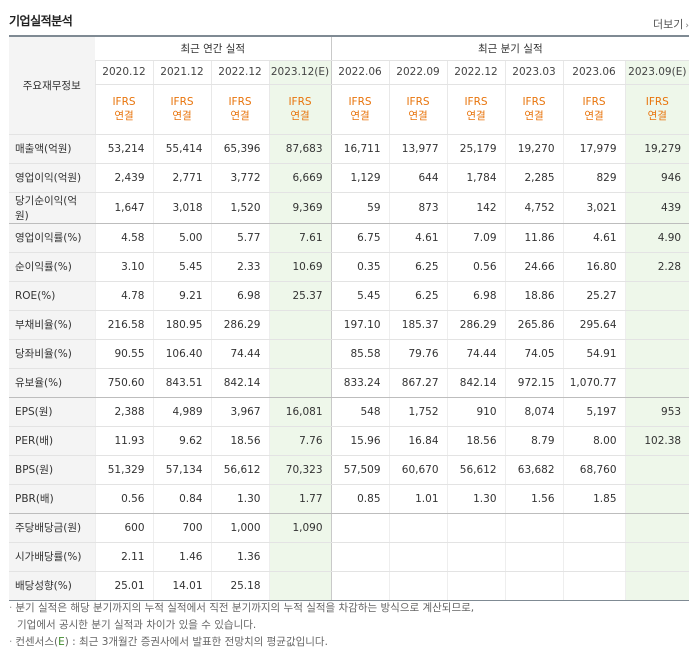 The height and width of the screenshot is (656, 698). I want to click on row-label: 당좌비율(%), so click(52, 354).